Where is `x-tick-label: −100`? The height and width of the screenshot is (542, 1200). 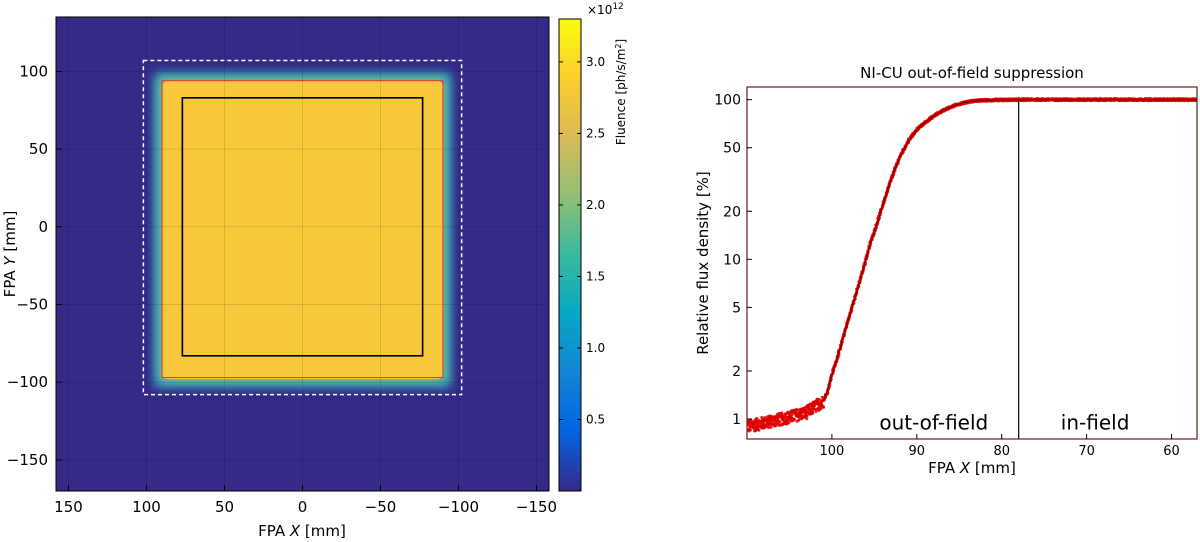
x-tick-label: −100 is located at coordinates (458, 507).